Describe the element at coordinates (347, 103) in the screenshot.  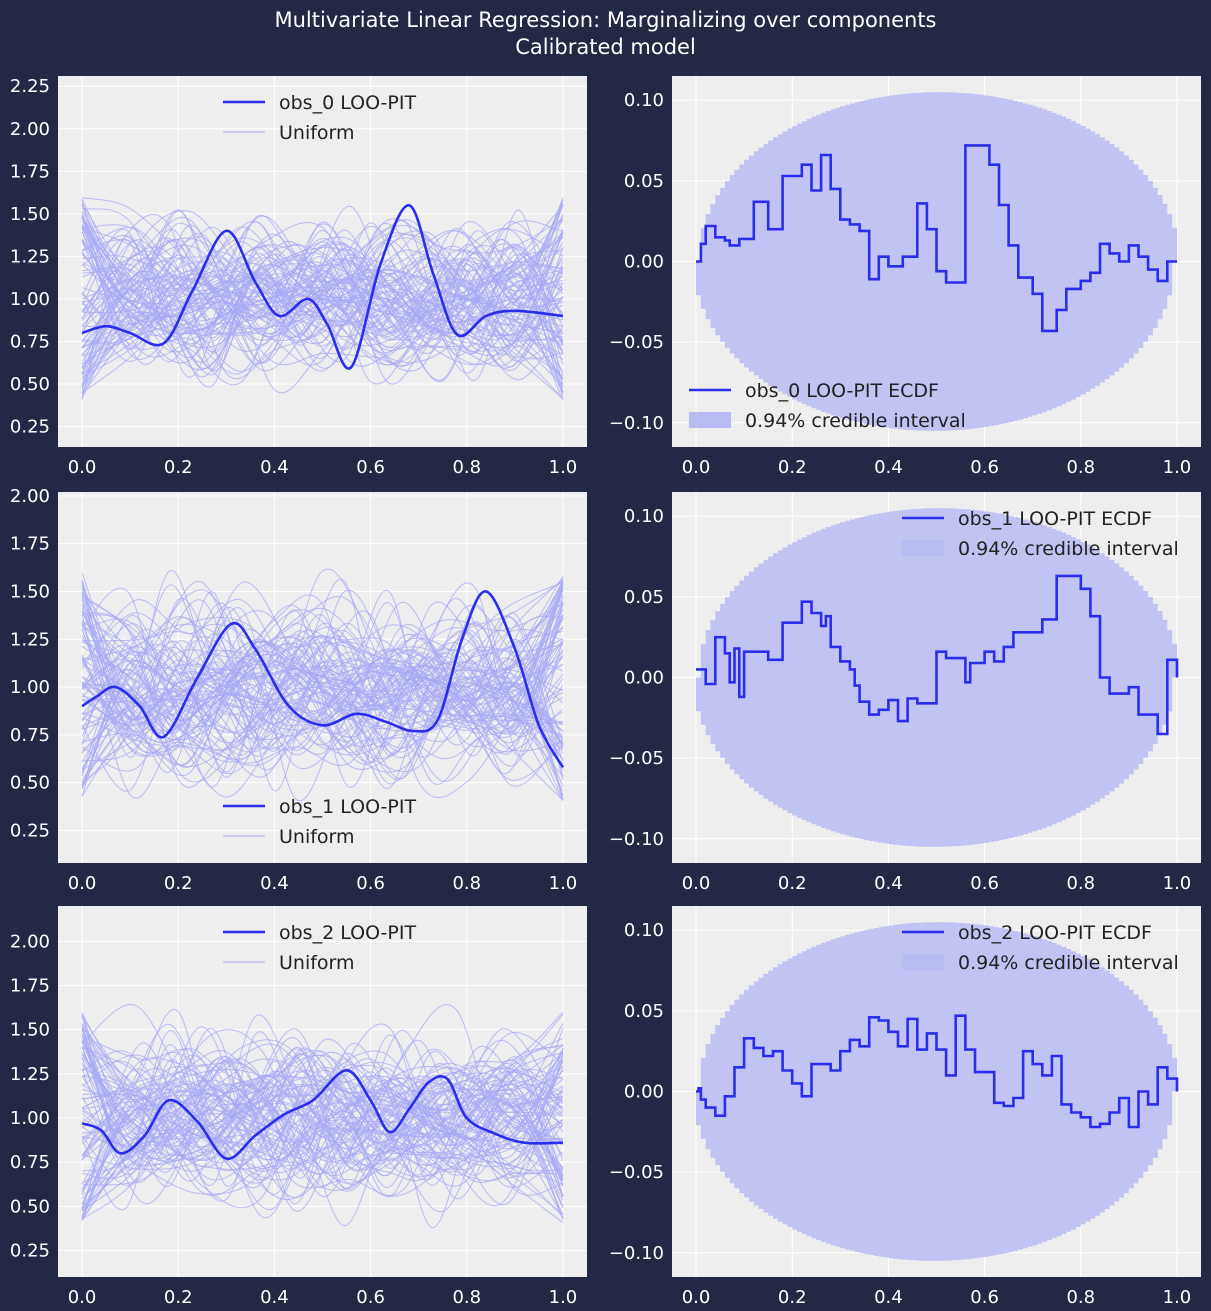
I see `legend-label: obs_0 LOO-PIT` at that location.